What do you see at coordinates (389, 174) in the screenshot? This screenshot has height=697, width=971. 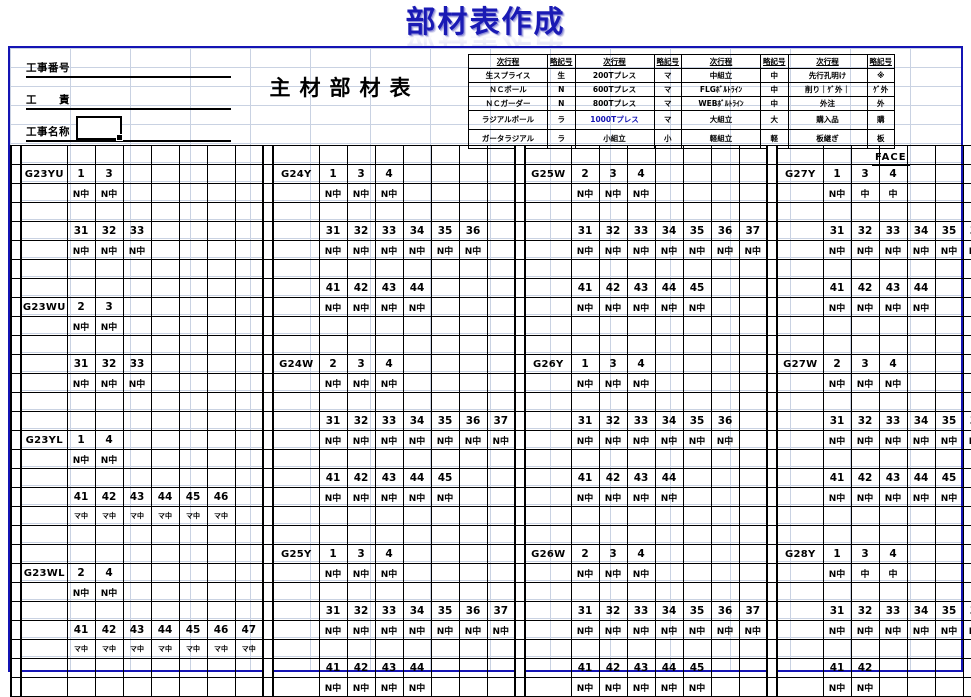 I see `part-number-cell: 4` at bounding box center [389, 174].